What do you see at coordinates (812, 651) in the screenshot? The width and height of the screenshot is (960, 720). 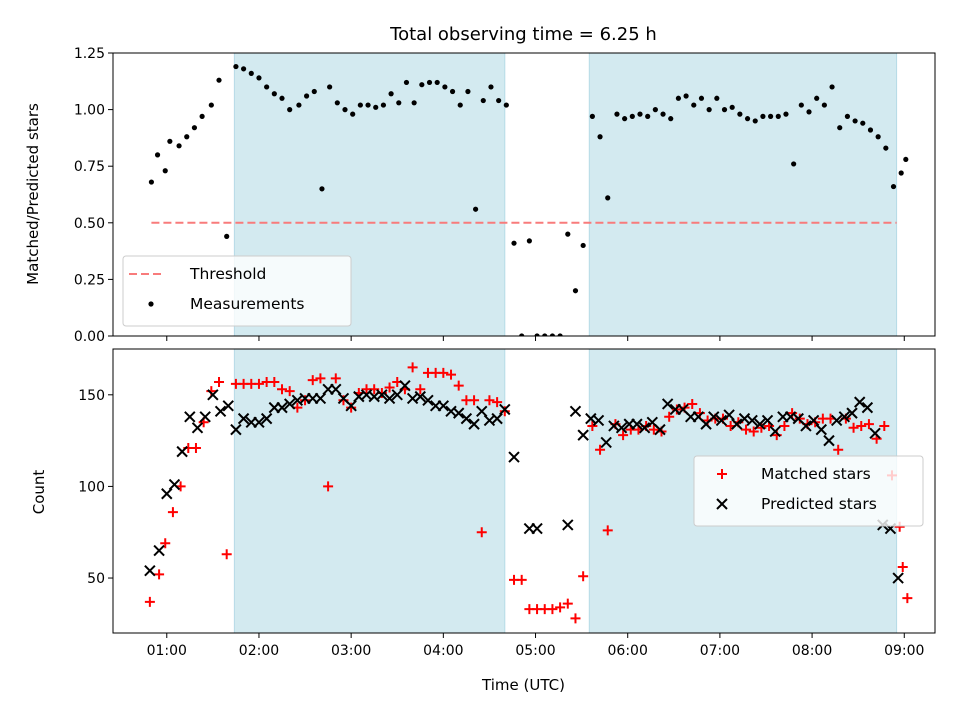 I see `x-tick-label: 08:00` at bounding box center [812, 651].